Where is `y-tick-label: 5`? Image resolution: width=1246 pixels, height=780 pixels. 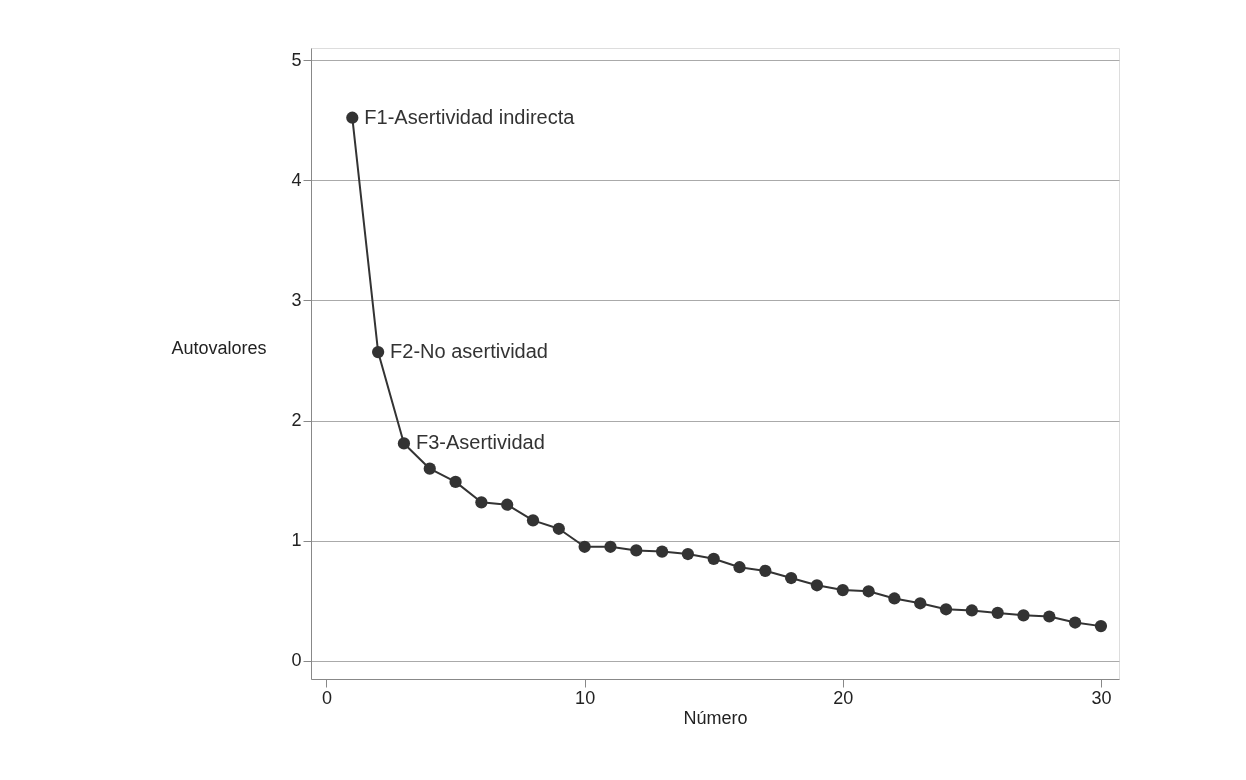 y-tick-label: 5 is located at coordinates (296, 59).